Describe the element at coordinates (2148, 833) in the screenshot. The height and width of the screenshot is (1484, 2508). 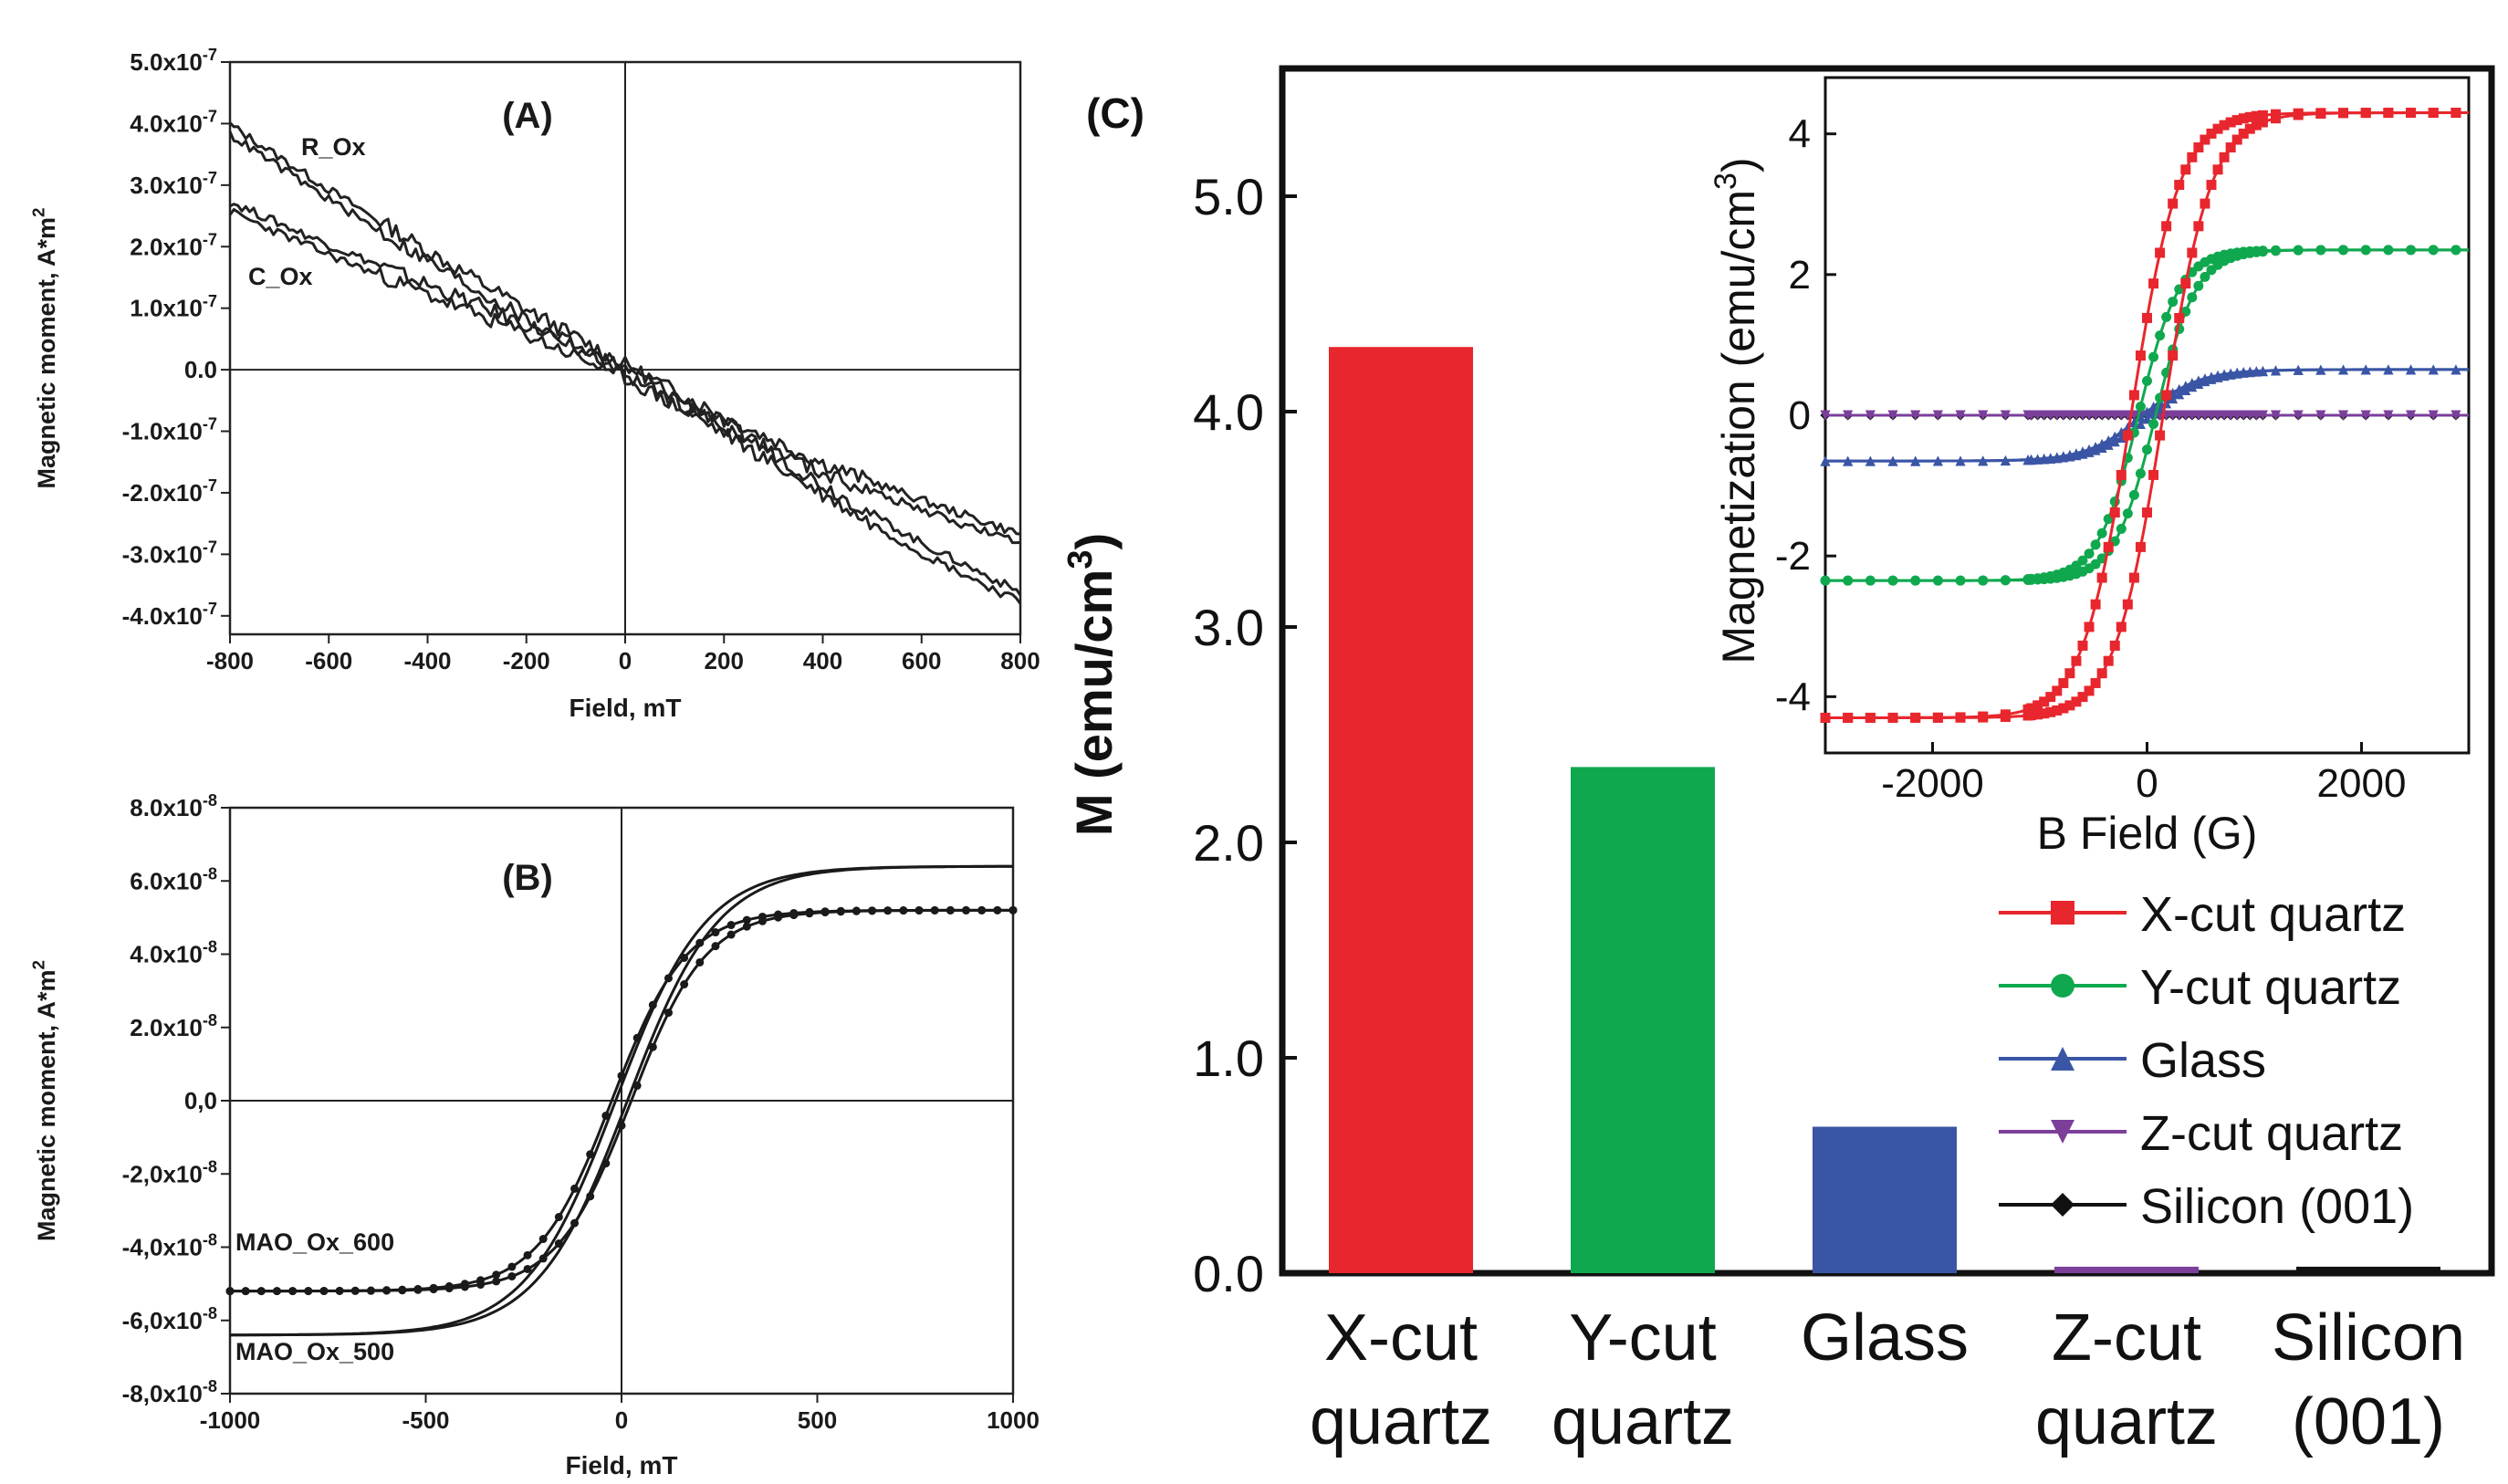
I see `inset-x-axis-label: B Field (G)` at that location.